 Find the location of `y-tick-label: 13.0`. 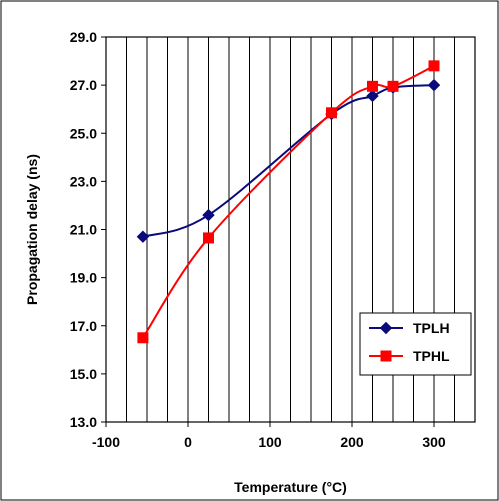

y-tick-label: 13.0 is located at coordinates (83, 422).